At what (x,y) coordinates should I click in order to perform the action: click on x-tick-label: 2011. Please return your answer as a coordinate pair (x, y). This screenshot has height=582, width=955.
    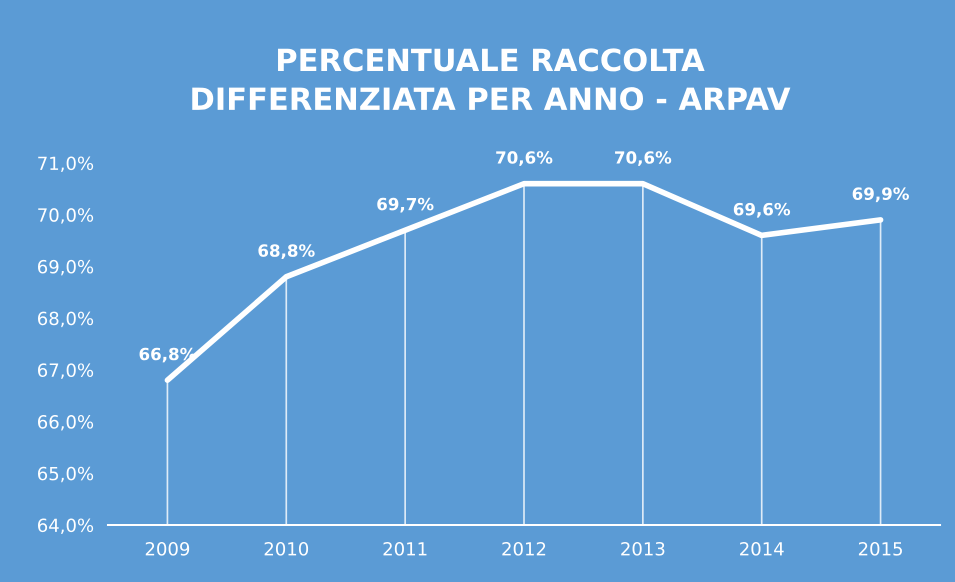
    Looking at the image, I should click on (404, 549).